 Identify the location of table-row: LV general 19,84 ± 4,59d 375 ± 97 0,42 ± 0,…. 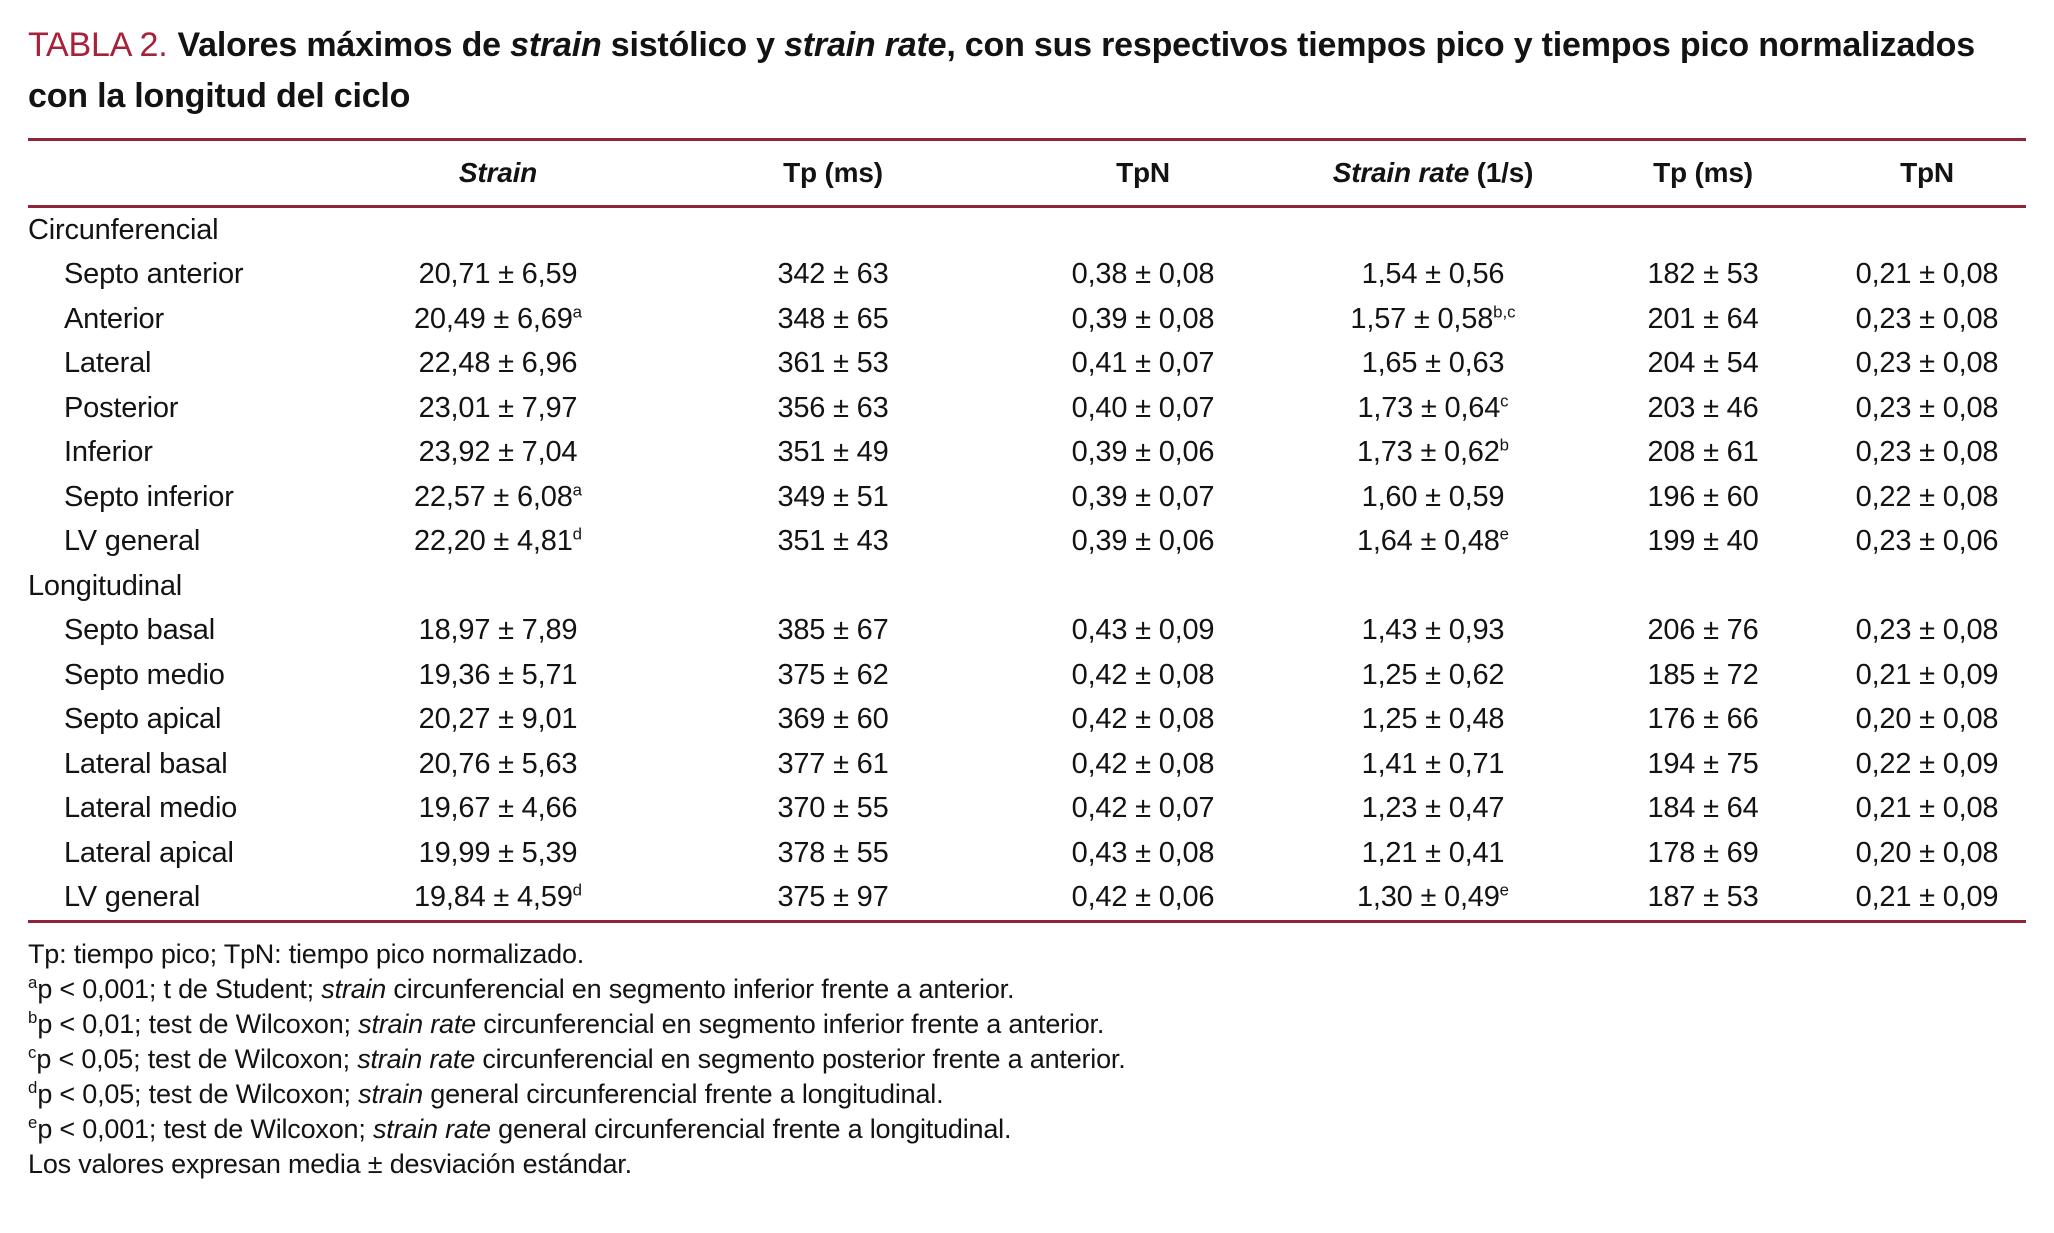
(1027, 899).